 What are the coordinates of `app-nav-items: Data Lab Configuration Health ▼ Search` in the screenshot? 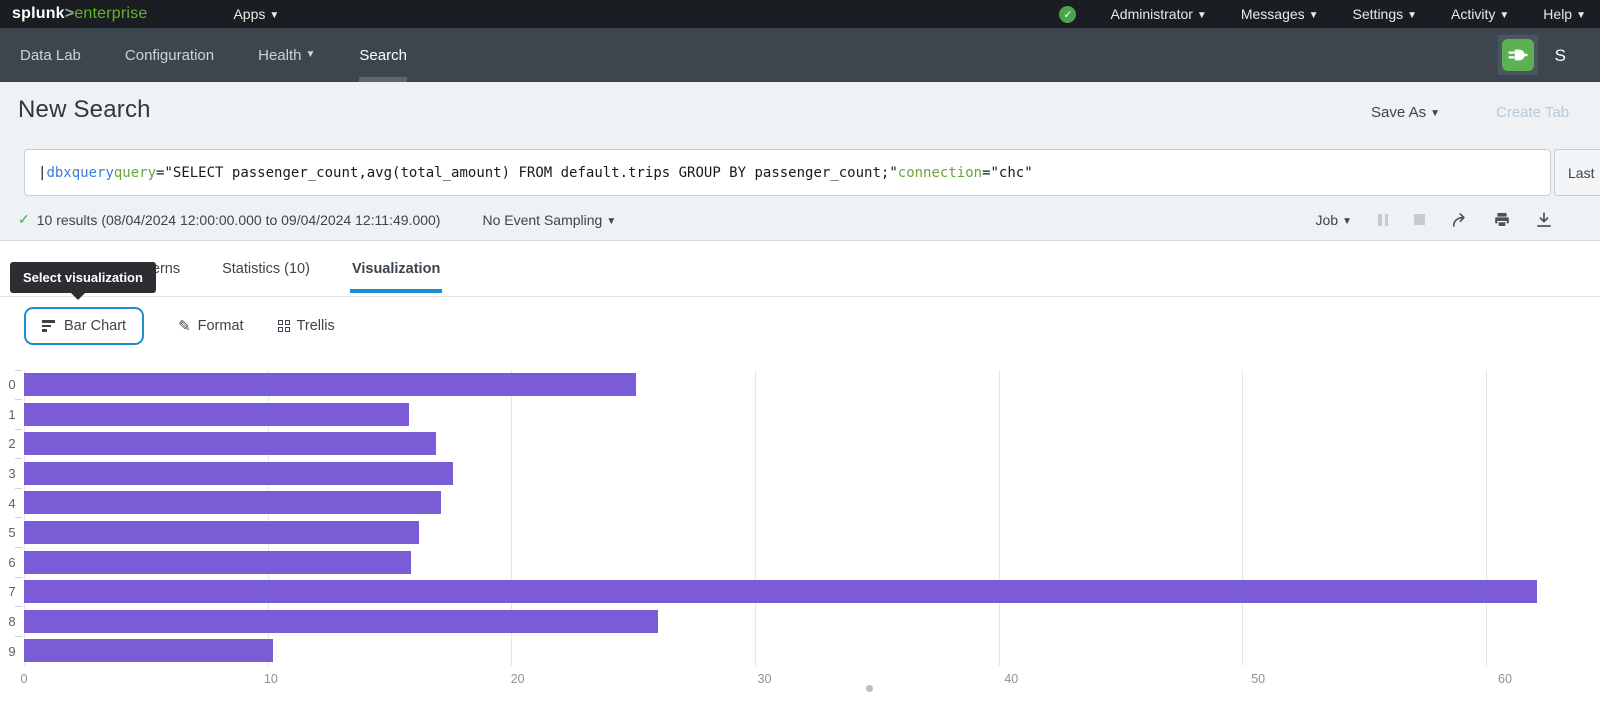 It's located at (213, 55).